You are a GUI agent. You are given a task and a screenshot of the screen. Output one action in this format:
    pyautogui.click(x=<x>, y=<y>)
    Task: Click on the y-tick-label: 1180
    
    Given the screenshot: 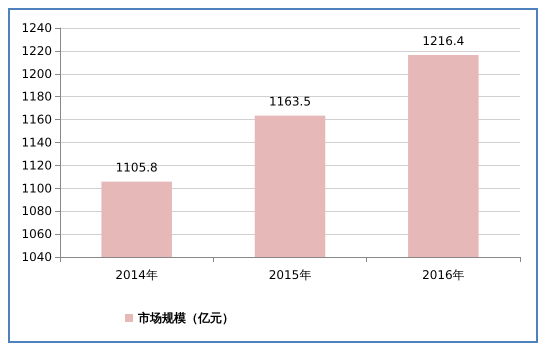 What is the action you would take?
    pyautogui.click(x=36, y=97)
    